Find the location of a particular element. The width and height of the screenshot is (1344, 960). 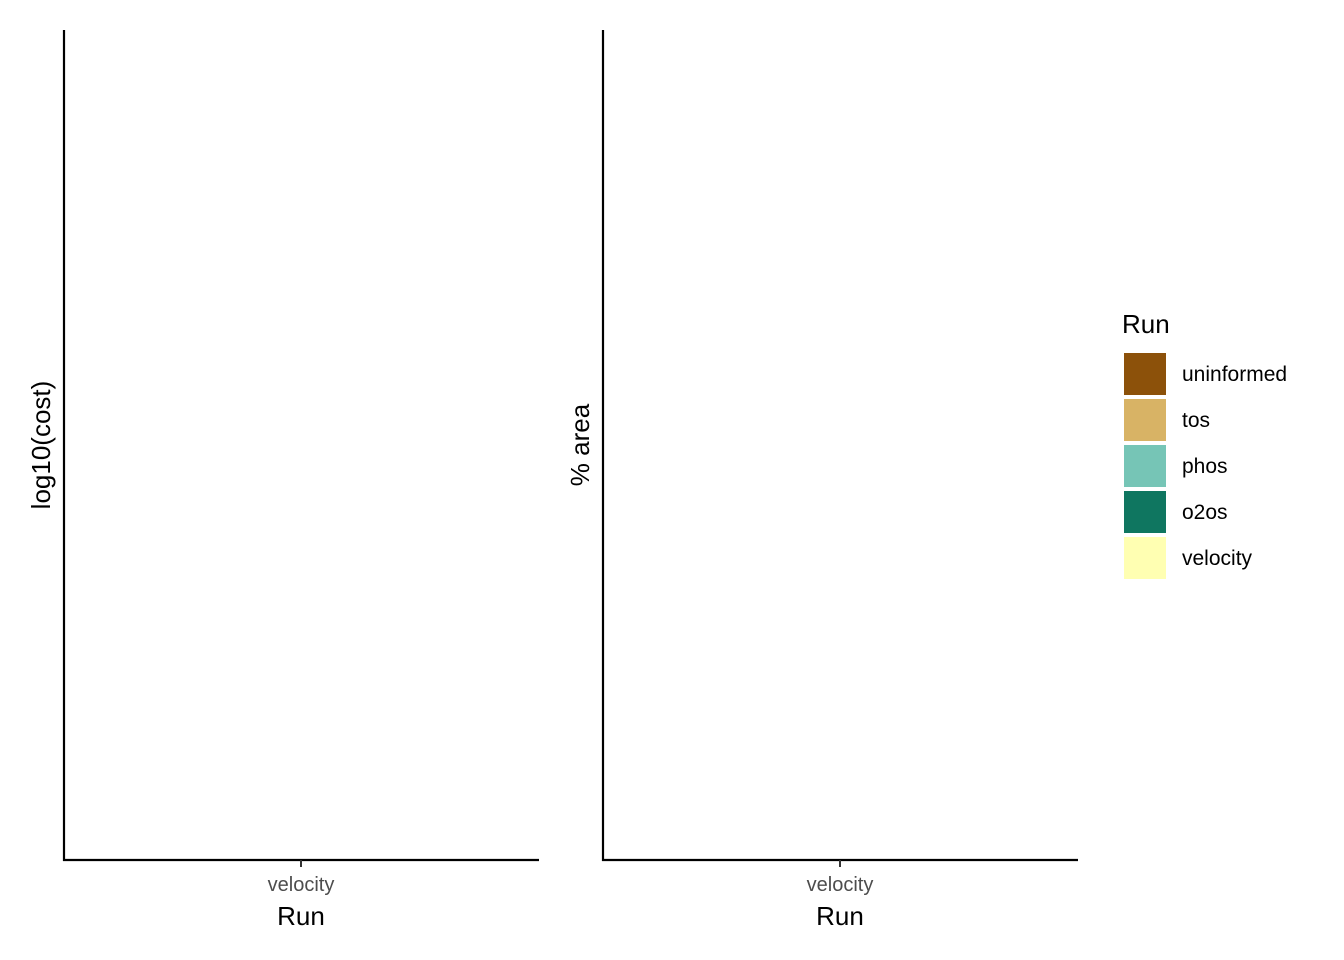

legend-key-uninformed is located at coordinates (1145, 374).